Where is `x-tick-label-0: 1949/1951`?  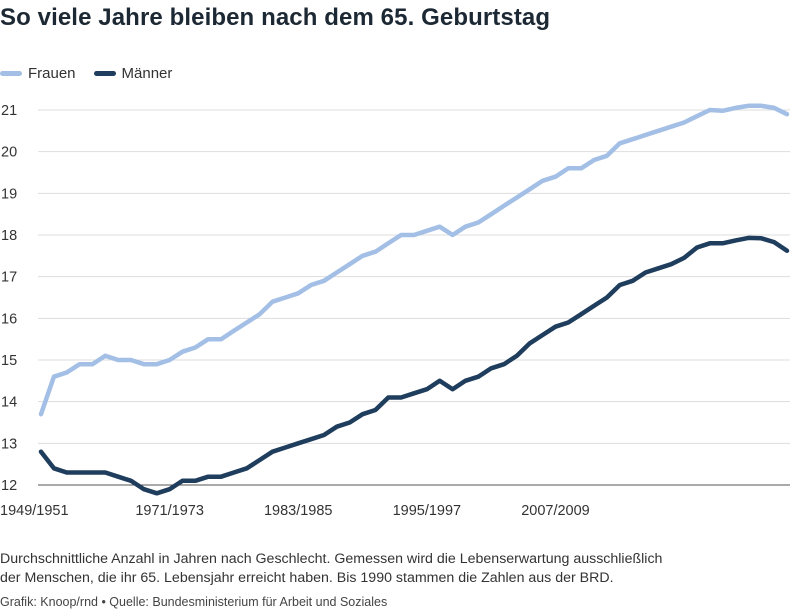 x-tick-label-0: 1949/1951 is located at coordinates (34, 511).